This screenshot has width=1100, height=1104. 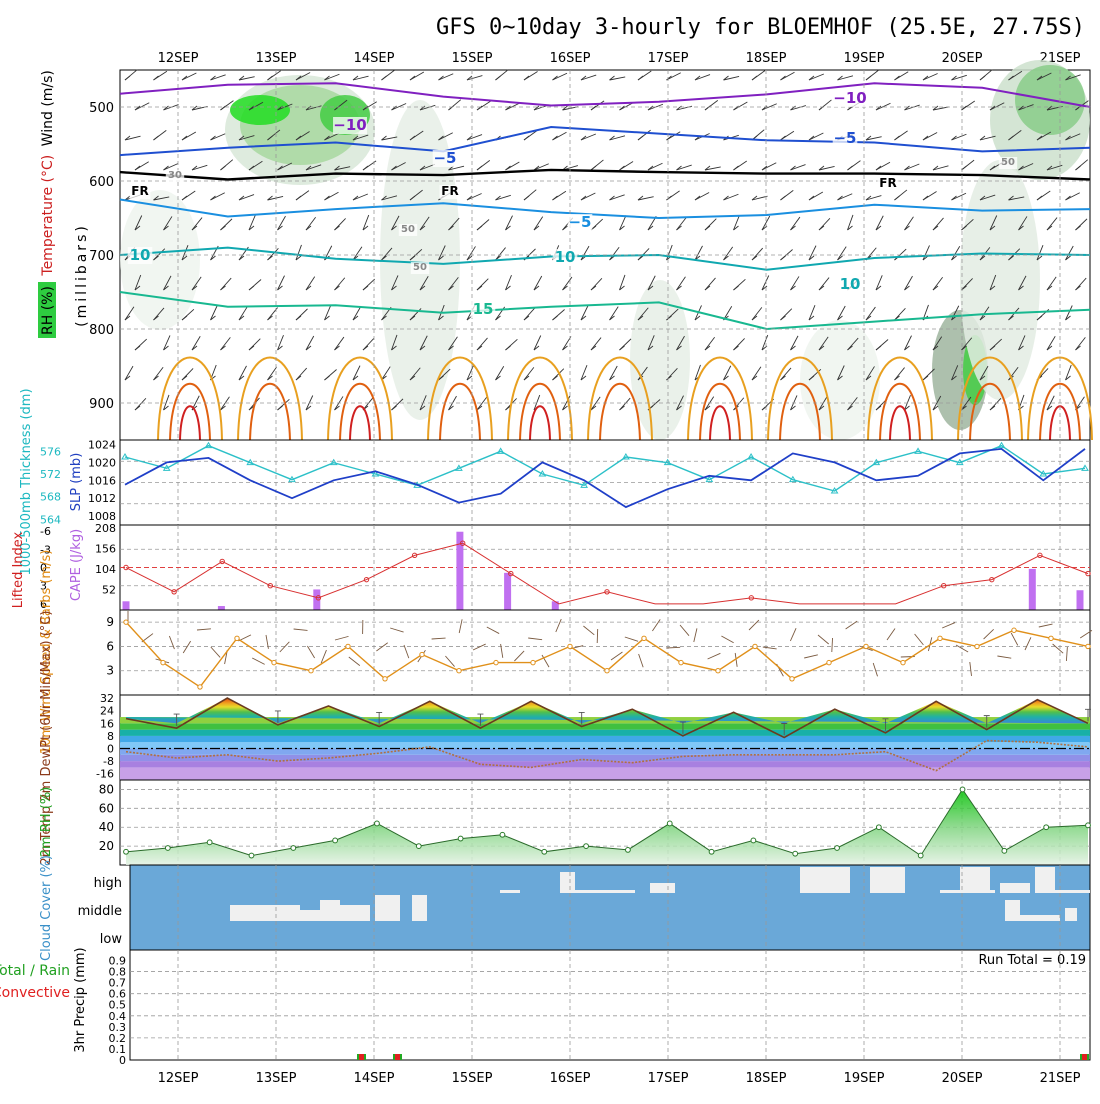 I want to click on rh-tick: 20, so click(x=106, y=846).